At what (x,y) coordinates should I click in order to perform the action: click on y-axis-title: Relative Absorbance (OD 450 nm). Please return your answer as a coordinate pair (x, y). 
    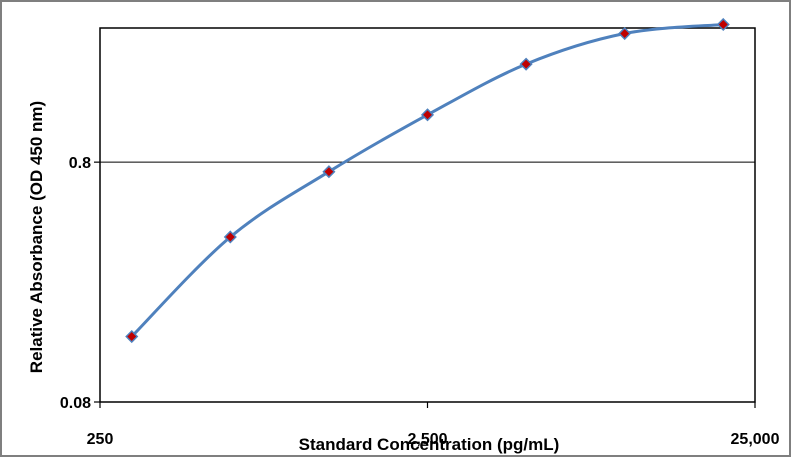
    Looking at the image, I should click on (36, 237).